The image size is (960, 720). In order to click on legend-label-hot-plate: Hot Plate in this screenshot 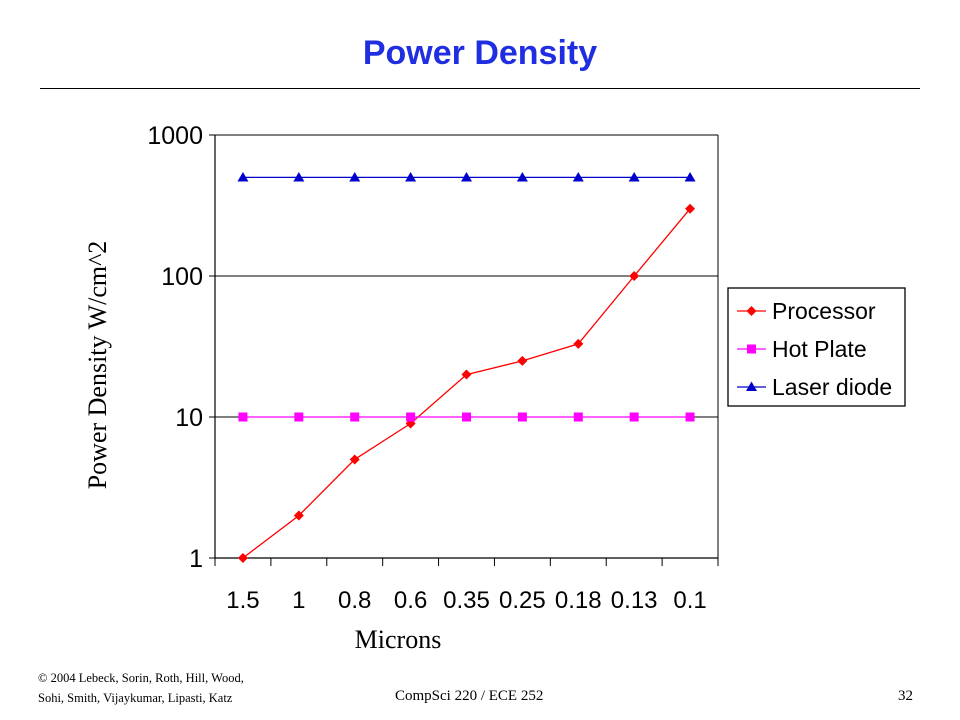, I will do `click(819, 349)`.